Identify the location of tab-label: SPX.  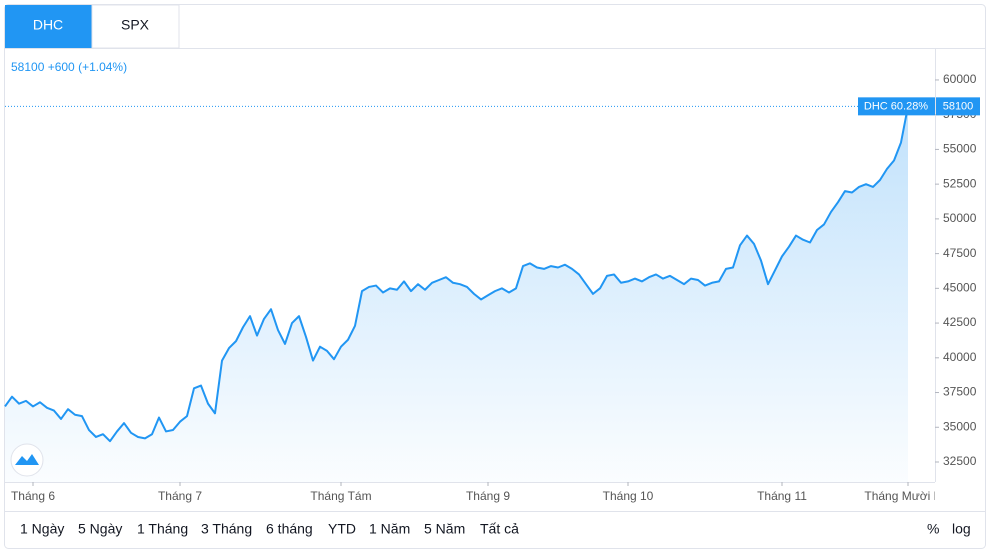
(135, 25).